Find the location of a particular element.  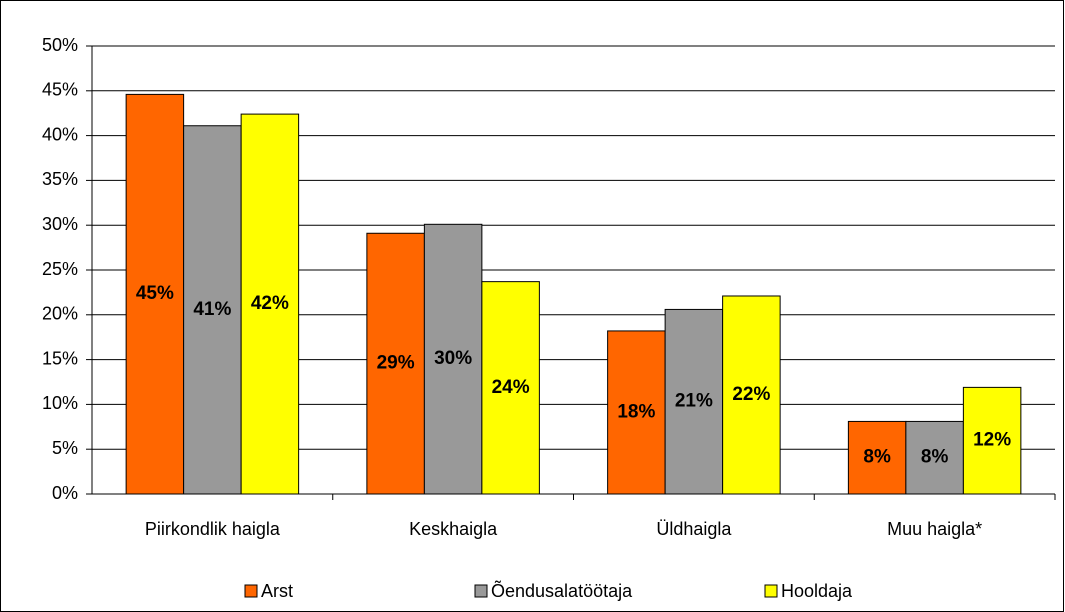

value-label: 24% is located at coordinates (511, 387).